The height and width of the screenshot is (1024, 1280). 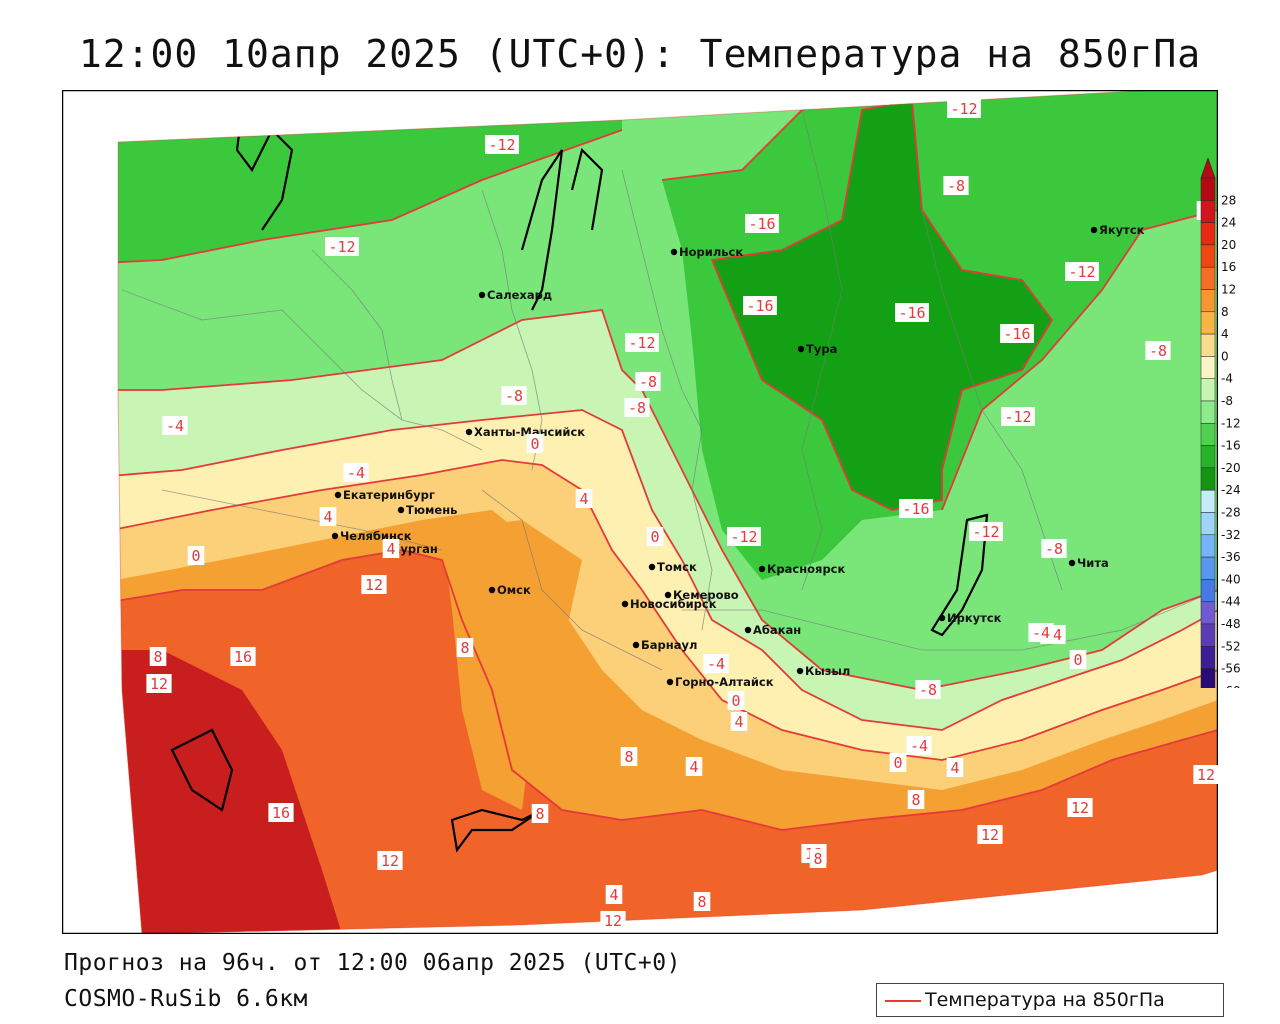 What do you see at coordinates (716, 663) in the screenshot?
I see `contour-label: -4` at bounding box center [716, 663].